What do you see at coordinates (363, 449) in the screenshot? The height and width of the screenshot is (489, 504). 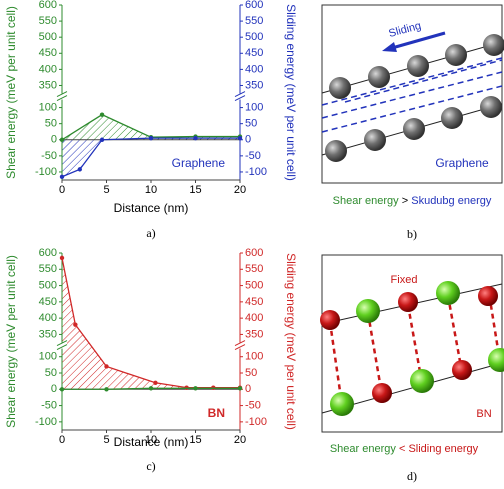 I see `caption-part: Shear energy` at bounding box center [363, 449].